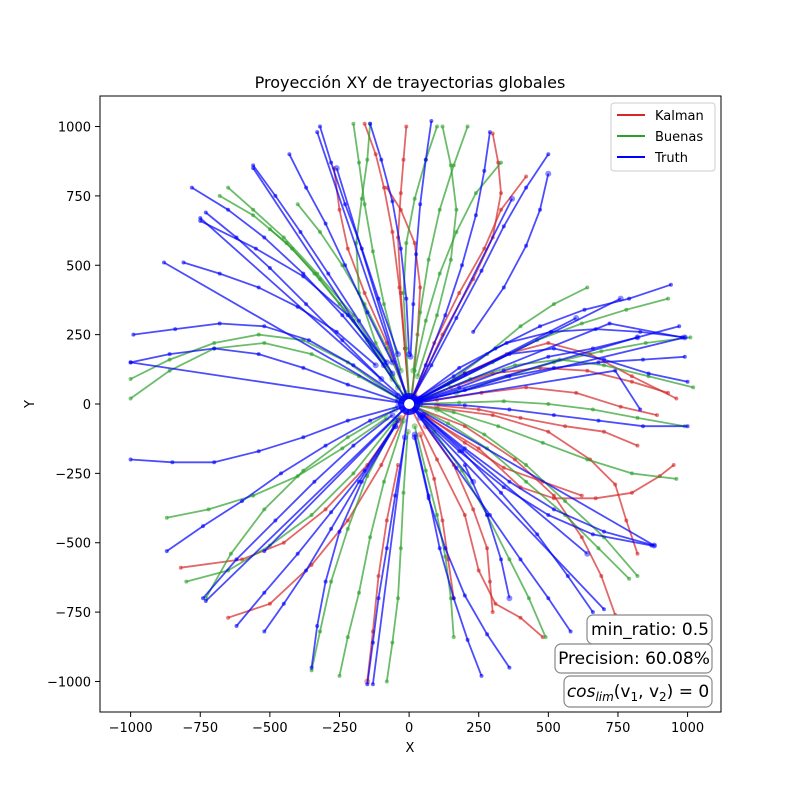 The image size is (800, 800). What do you see at coordinates (384, 481) in the screenshot?
I see `buenas-trajectory-6-point` at bounding box center [384, 481].